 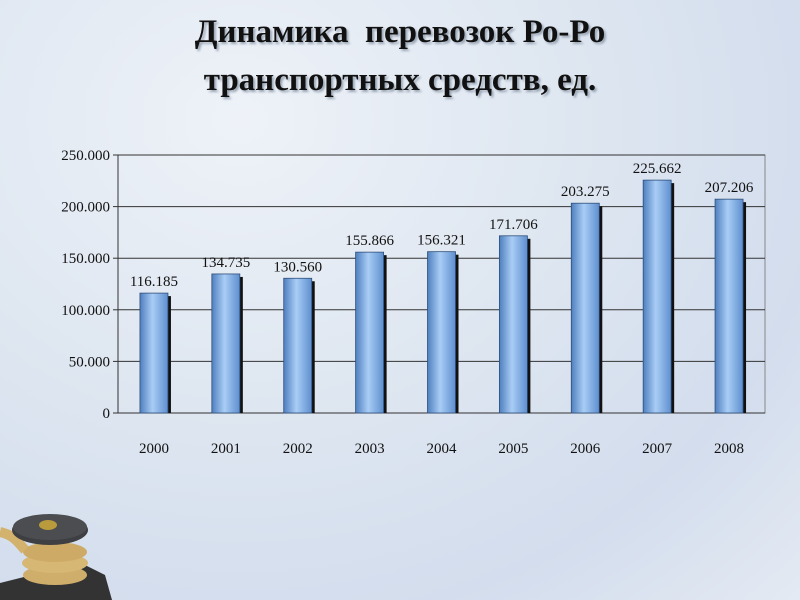 I want to click on data-label: 203.275, so click(x=585, y=192).